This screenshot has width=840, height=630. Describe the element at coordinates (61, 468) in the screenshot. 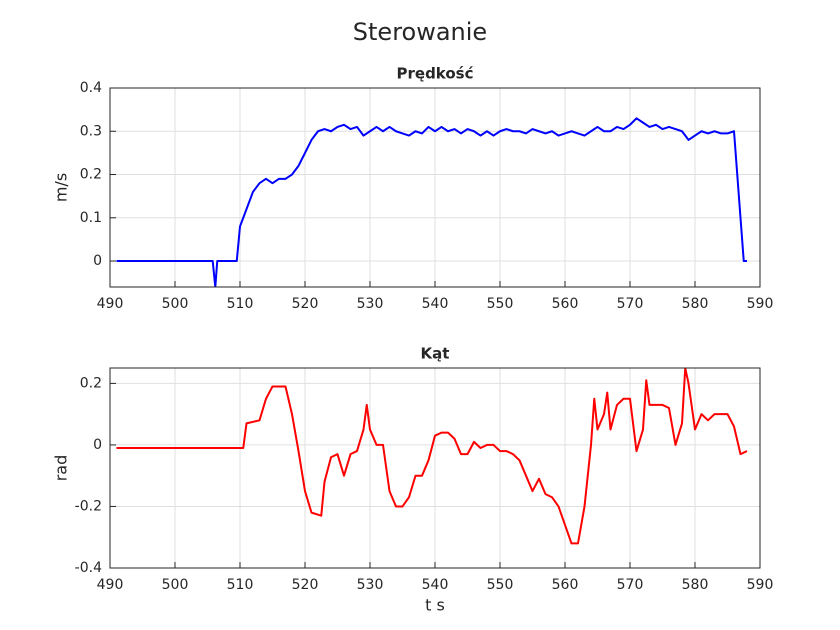

I see `y-axis-label: rad` at that location.